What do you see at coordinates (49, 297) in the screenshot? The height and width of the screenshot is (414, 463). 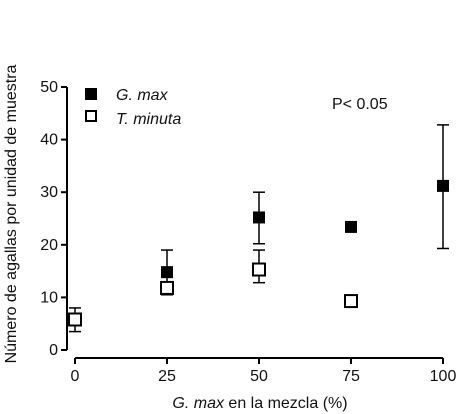 I see `y-tick-label: 10` at bounding box center [49, 297].